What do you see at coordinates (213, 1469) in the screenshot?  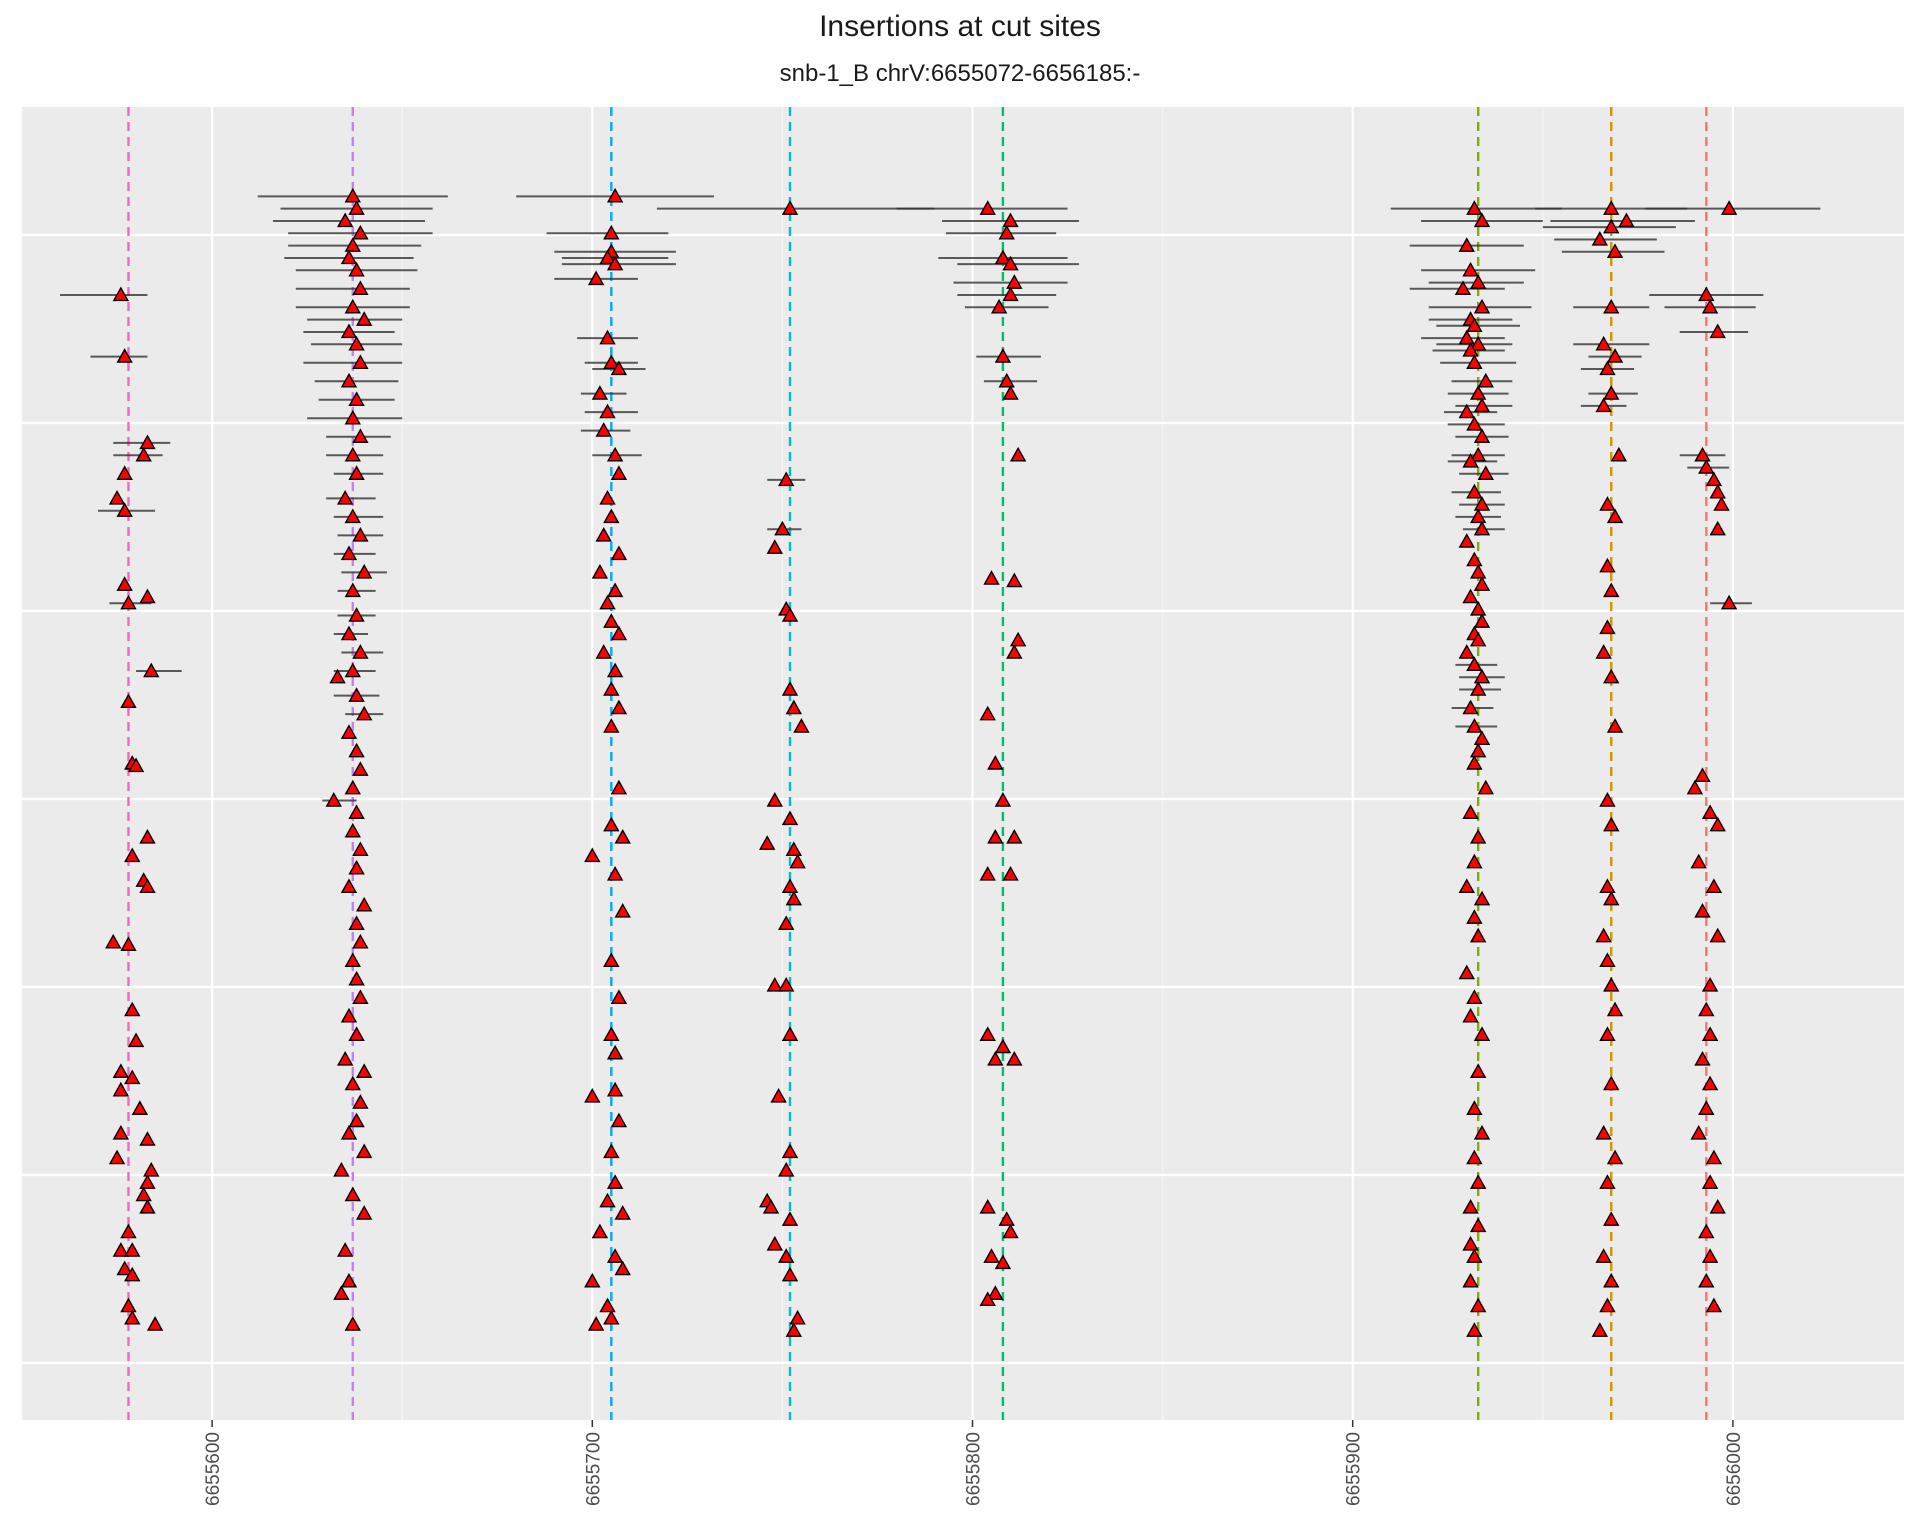 I see `x-tick-label: 6655600` at bounding box center [213, 1469].